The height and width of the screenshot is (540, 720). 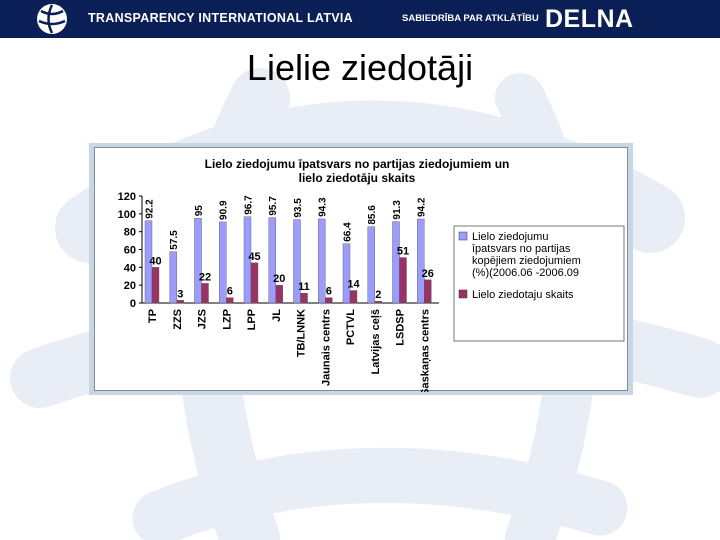 I want to click on data-label-series1: 93.5, so click(x=298, y=208).